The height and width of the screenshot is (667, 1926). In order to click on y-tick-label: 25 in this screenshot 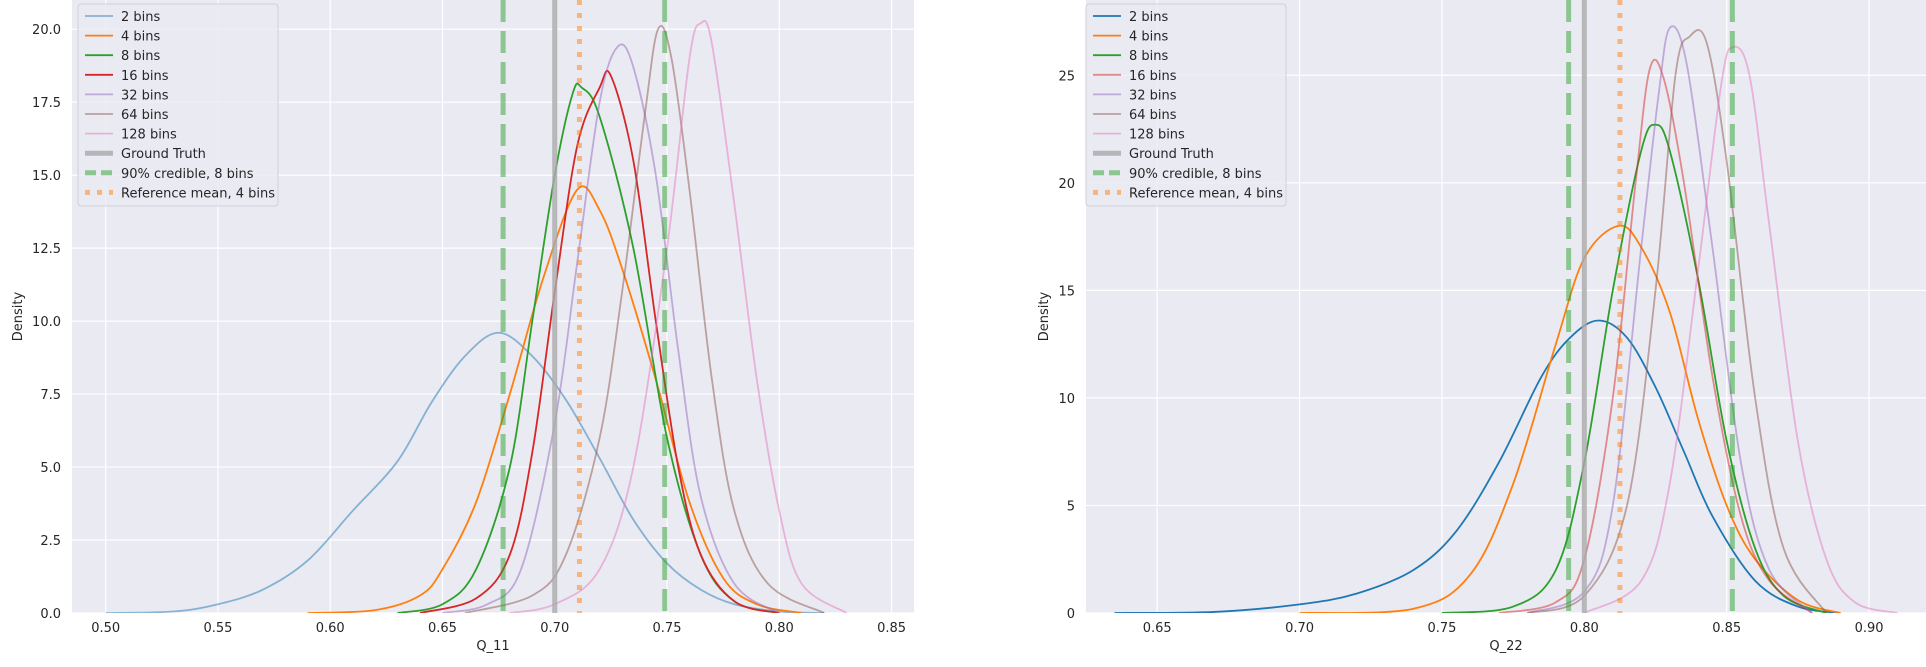, I will do `click(1066, 76)`.